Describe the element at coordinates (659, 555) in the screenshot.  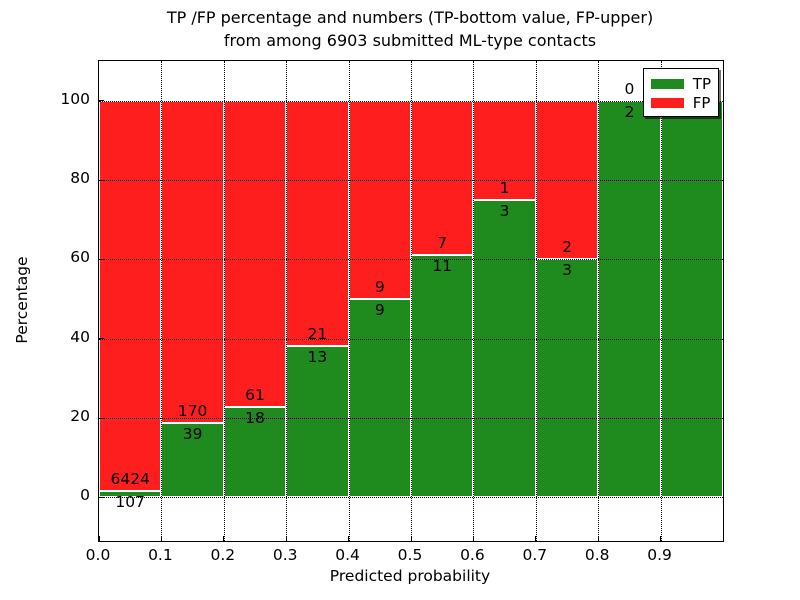
I see `x-tick-label: 0.9` at that location.